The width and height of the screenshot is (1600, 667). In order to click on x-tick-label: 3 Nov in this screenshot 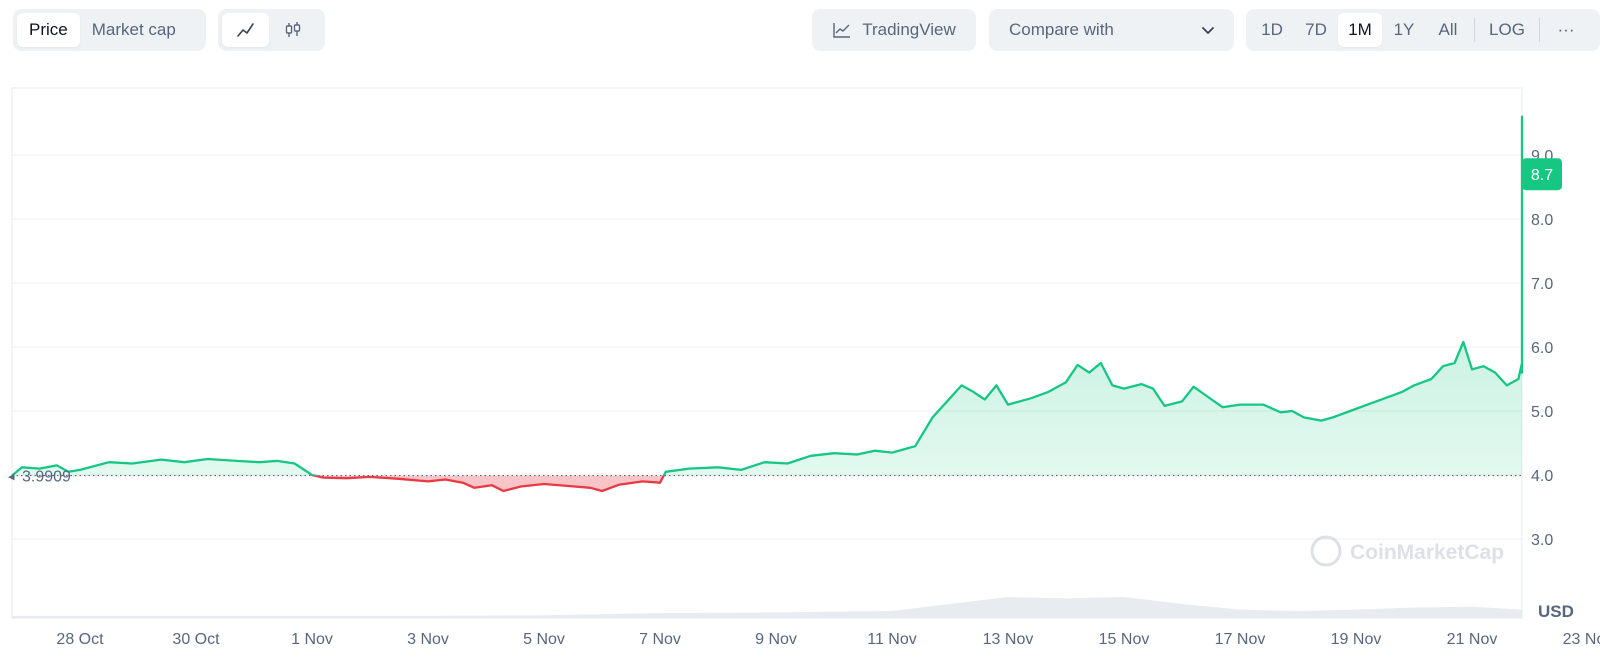, I will do `click(428, 639)`.